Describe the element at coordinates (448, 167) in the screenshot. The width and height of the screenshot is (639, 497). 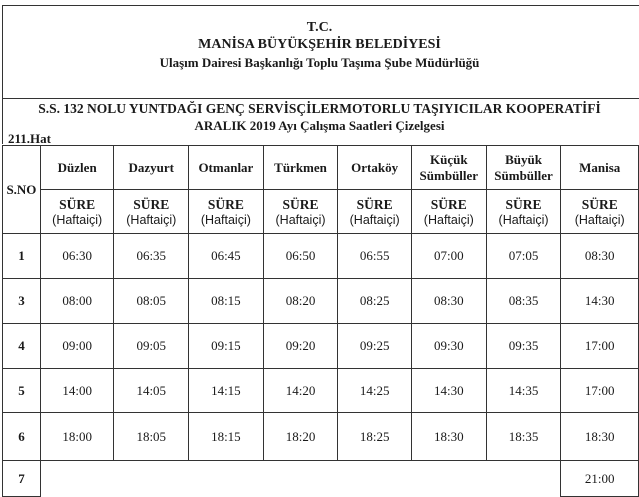
I see `column-header: Küçük Sümbüller` at that location.